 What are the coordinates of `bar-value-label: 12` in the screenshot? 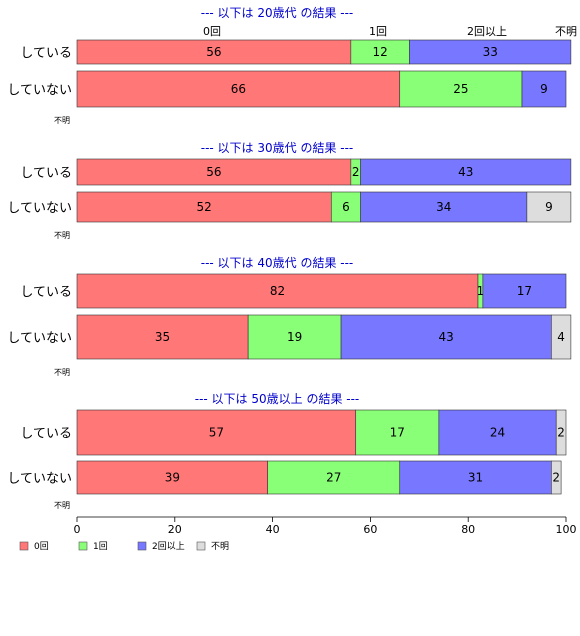 It's located at (380, 52).